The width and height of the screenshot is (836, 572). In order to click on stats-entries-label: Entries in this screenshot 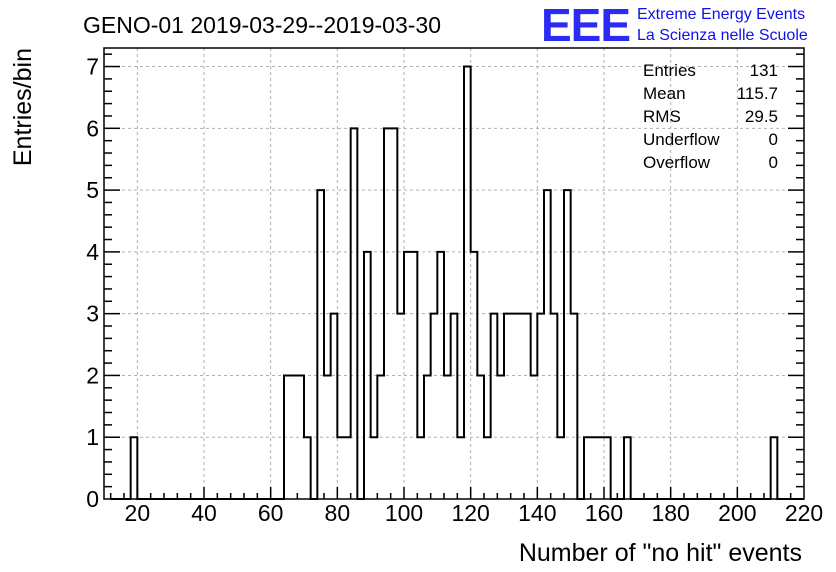, I will do `click(669, 70)`.